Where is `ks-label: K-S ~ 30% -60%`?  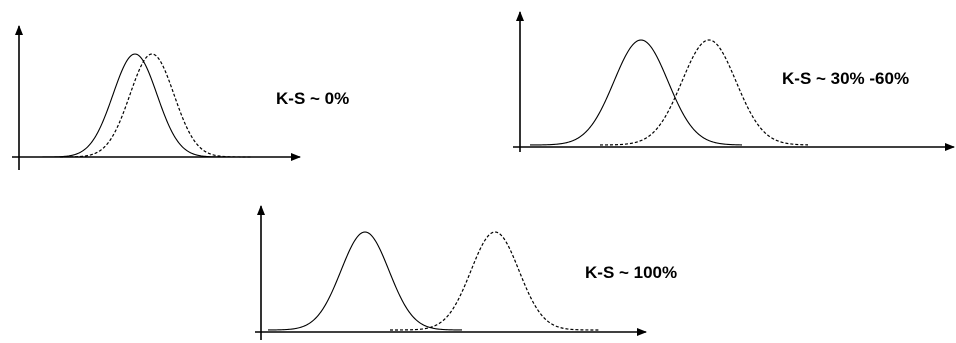 ks-label: K-S ~ 30% -60% is located at coordinates (845, 78).